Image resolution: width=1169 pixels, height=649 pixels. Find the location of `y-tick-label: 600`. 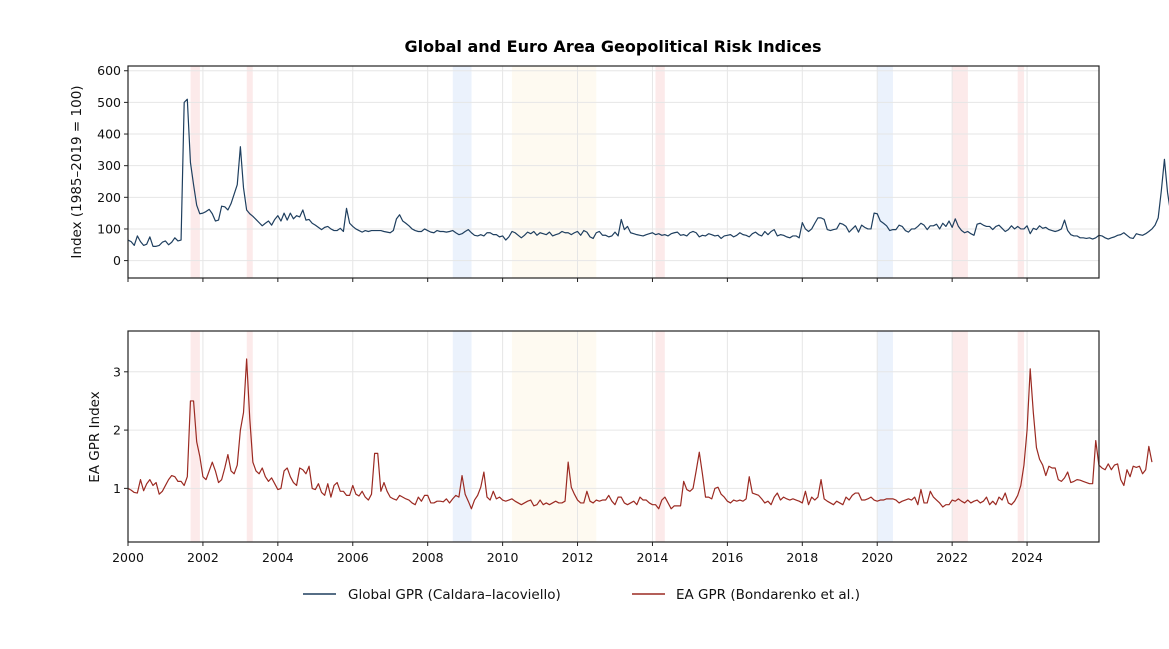

y-tick-label: 600 is located at coordinates (109, 70).